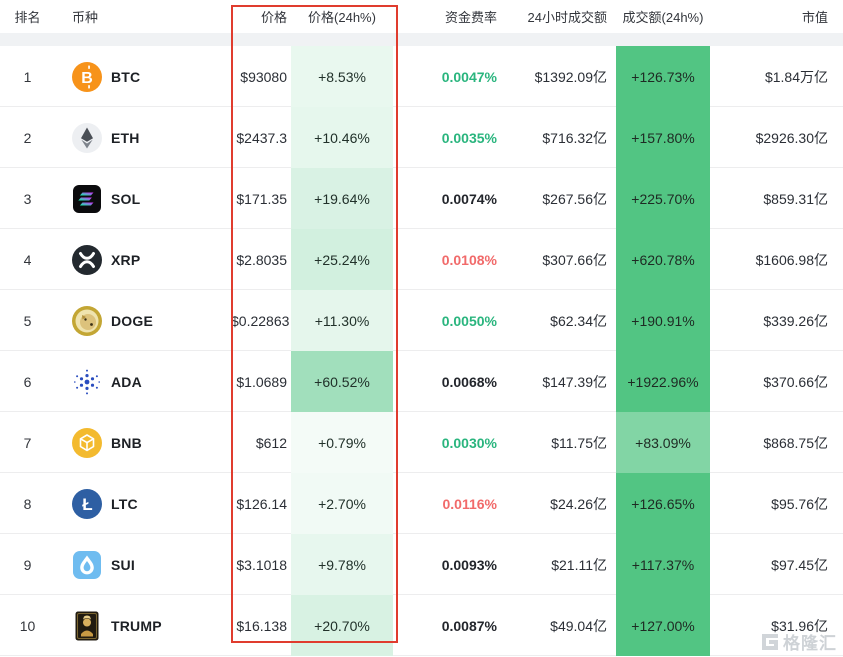 The height and width of the screenshot is (657, 843). Describe the element at coordinates (663, 17) in the screenshot. I see `header-volume-change: 成交额(24h%)` at that location.